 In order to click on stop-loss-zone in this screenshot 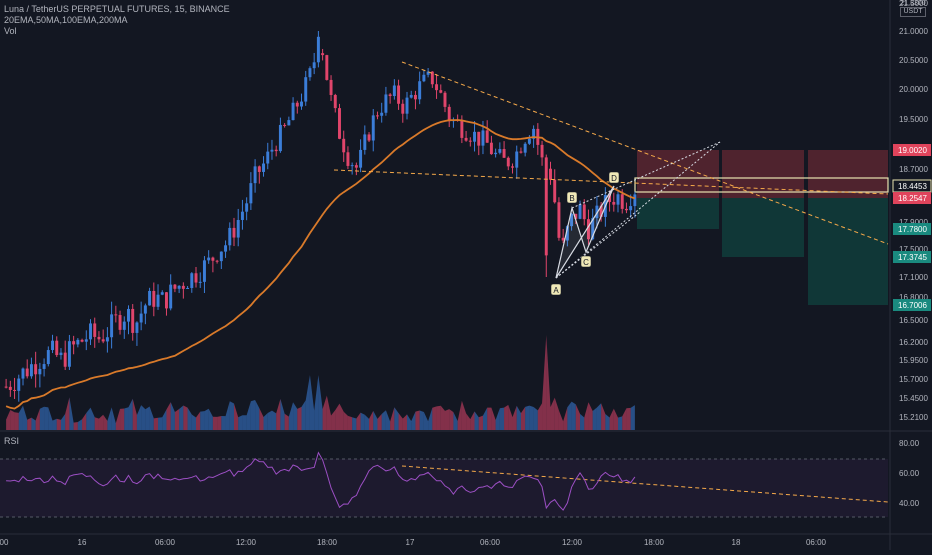, I will do `click(763, 174)`.